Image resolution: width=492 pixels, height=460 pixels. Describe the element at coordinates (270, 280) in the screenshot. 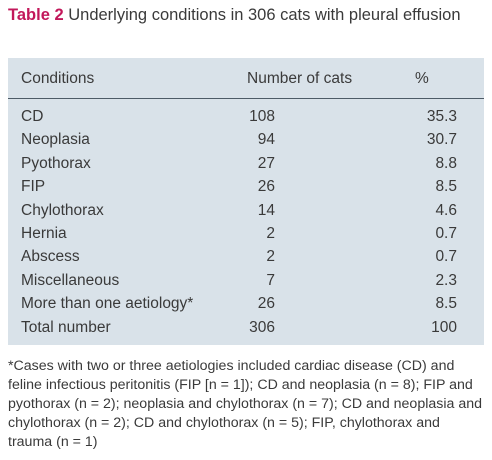

I see `number-of-cats-cell: 7` at that location.